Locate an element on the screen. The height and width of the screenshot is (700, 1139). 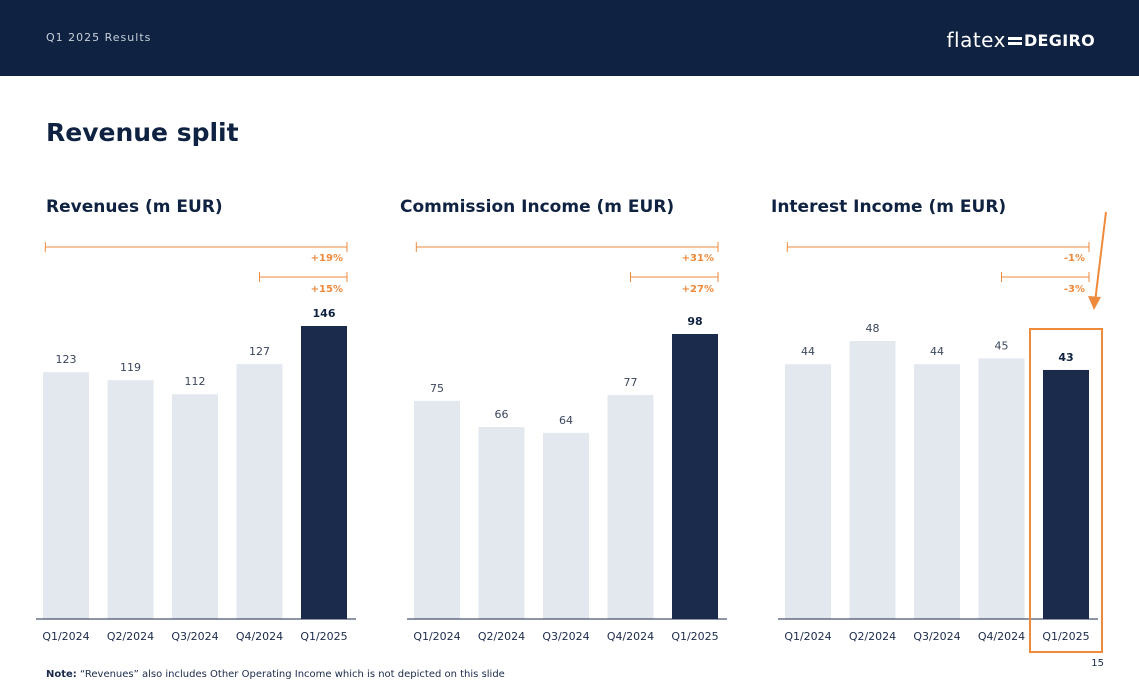
logo-text-left: flatex is located at coordinates (976, 40).